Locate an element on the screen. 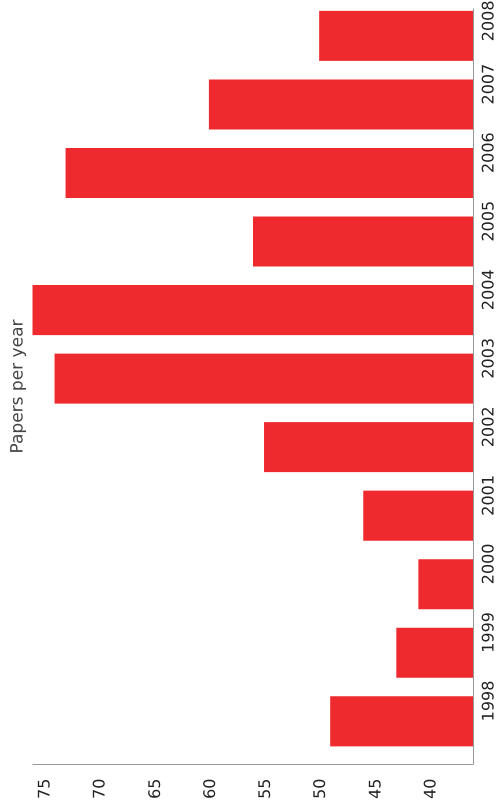  x-tick-label: 70 is located at coordinates (99, 788).